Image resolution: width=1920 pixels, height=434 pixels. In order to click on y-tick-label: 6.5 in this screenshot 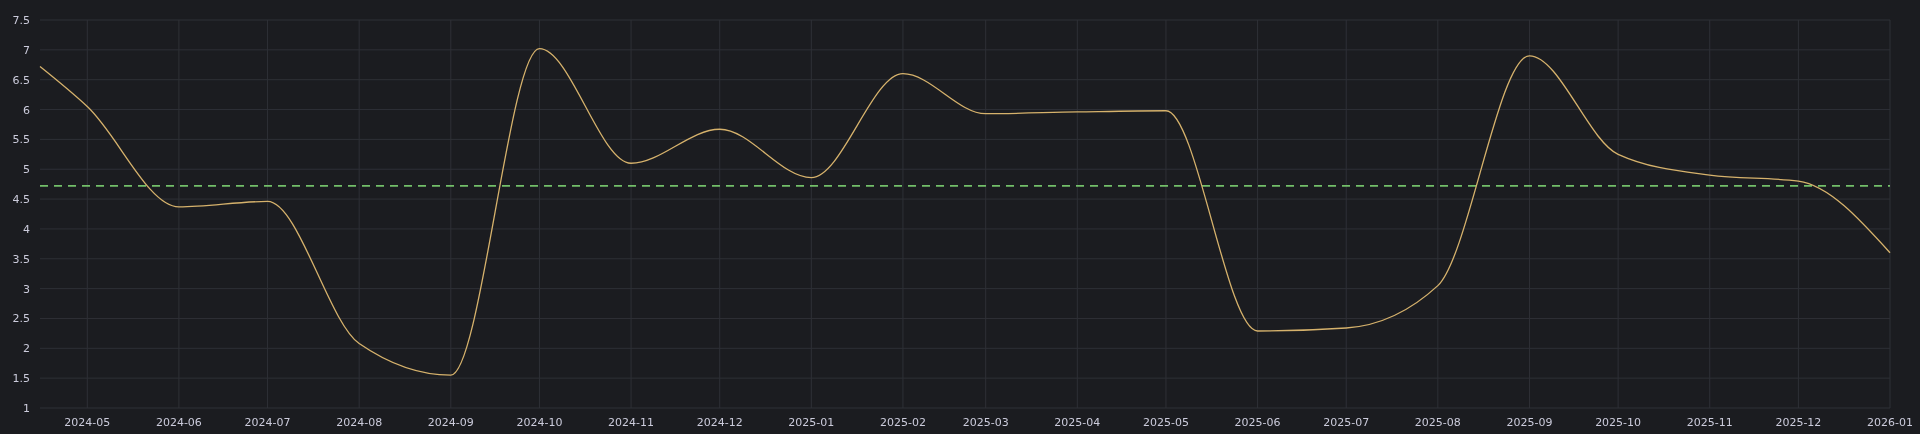, I will do `click(21, 80)`.